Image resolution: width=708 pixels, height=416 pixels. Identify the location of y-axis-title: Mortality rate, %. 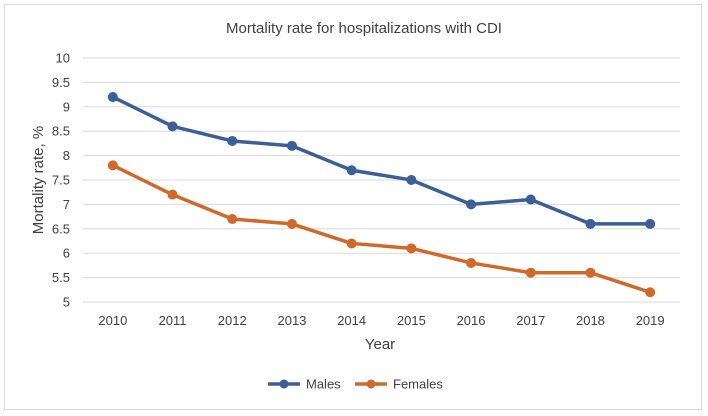
(38, 180).